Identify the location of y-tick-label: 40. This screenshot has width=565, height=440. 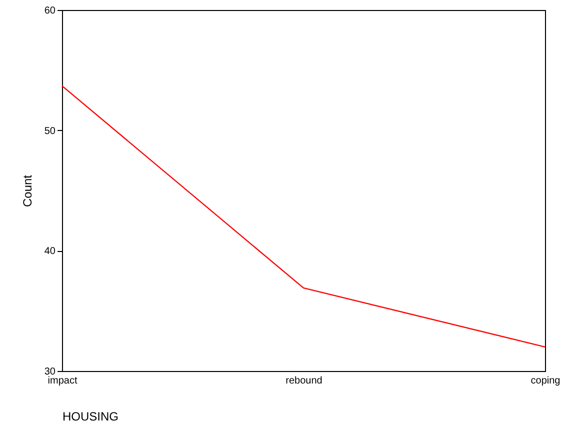
(50, 252).